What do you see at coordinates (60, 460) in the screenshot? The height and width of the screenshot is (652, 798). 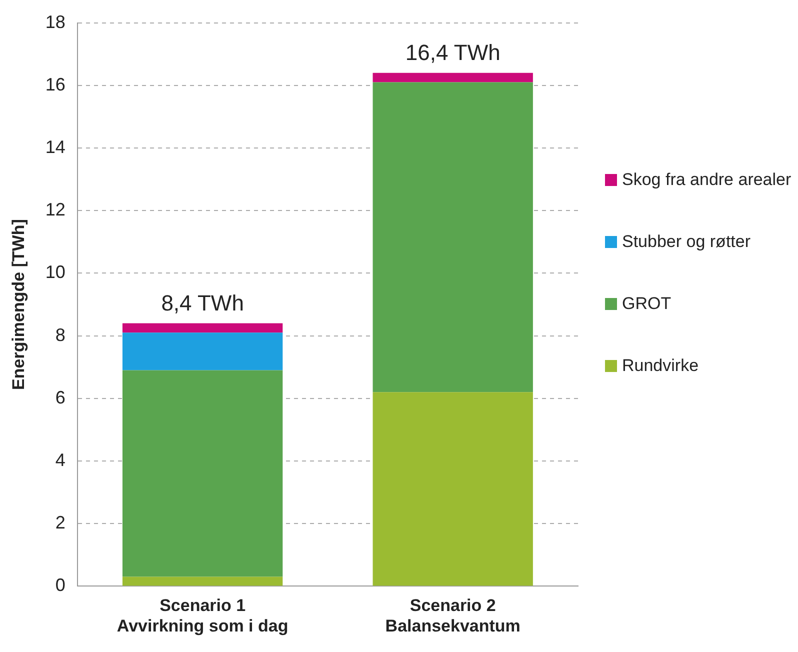 I see `y-tick-label: 4` at bounding box center [60, 460].